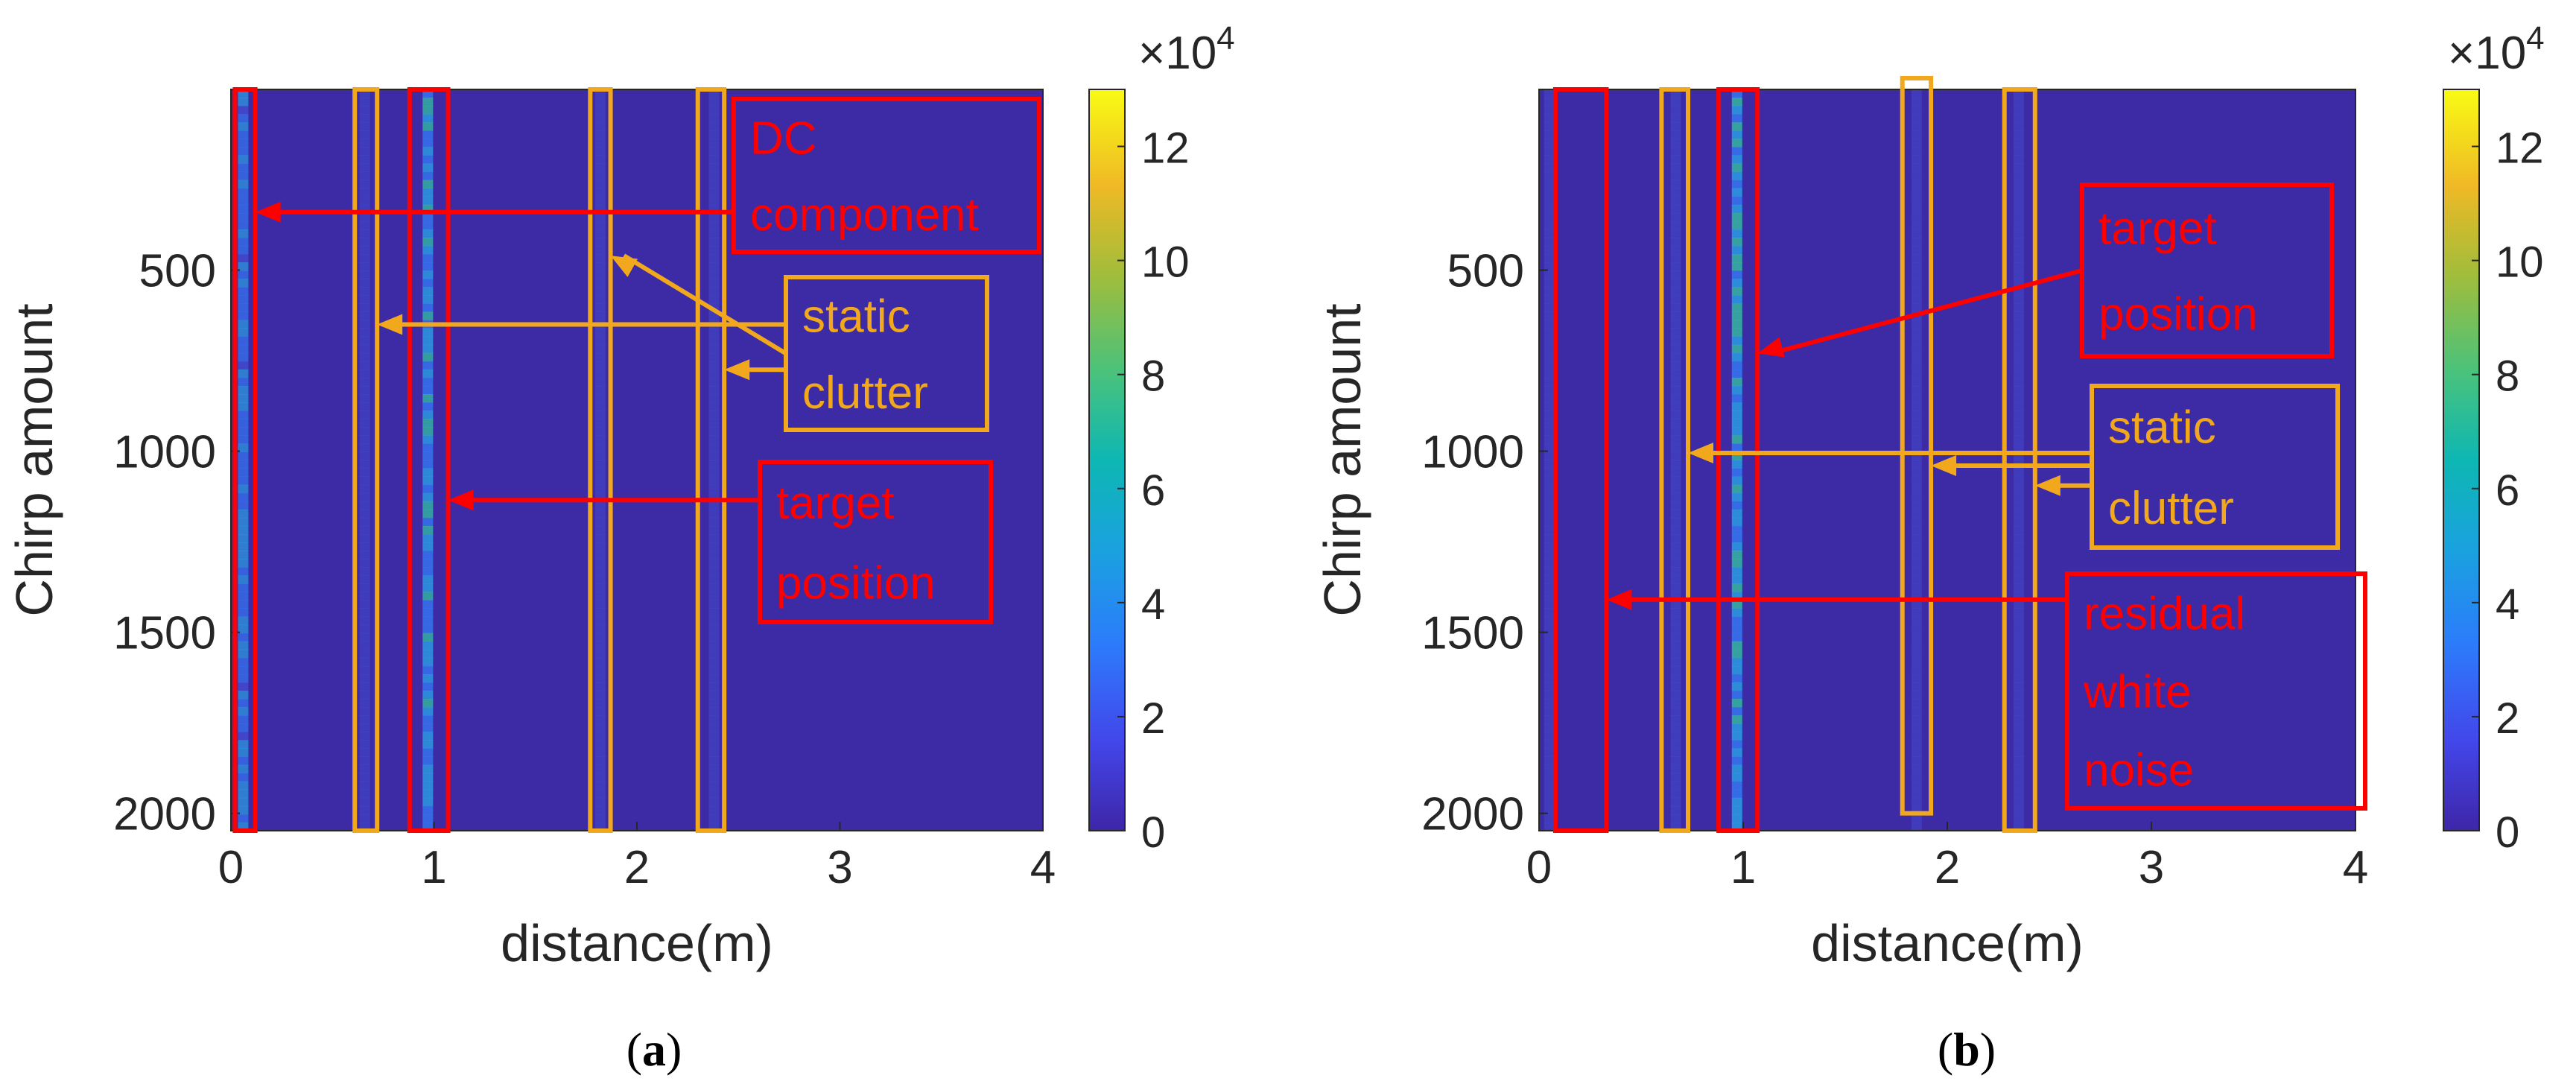  I want to click on caption-b: (b), so click(1967, 1049).